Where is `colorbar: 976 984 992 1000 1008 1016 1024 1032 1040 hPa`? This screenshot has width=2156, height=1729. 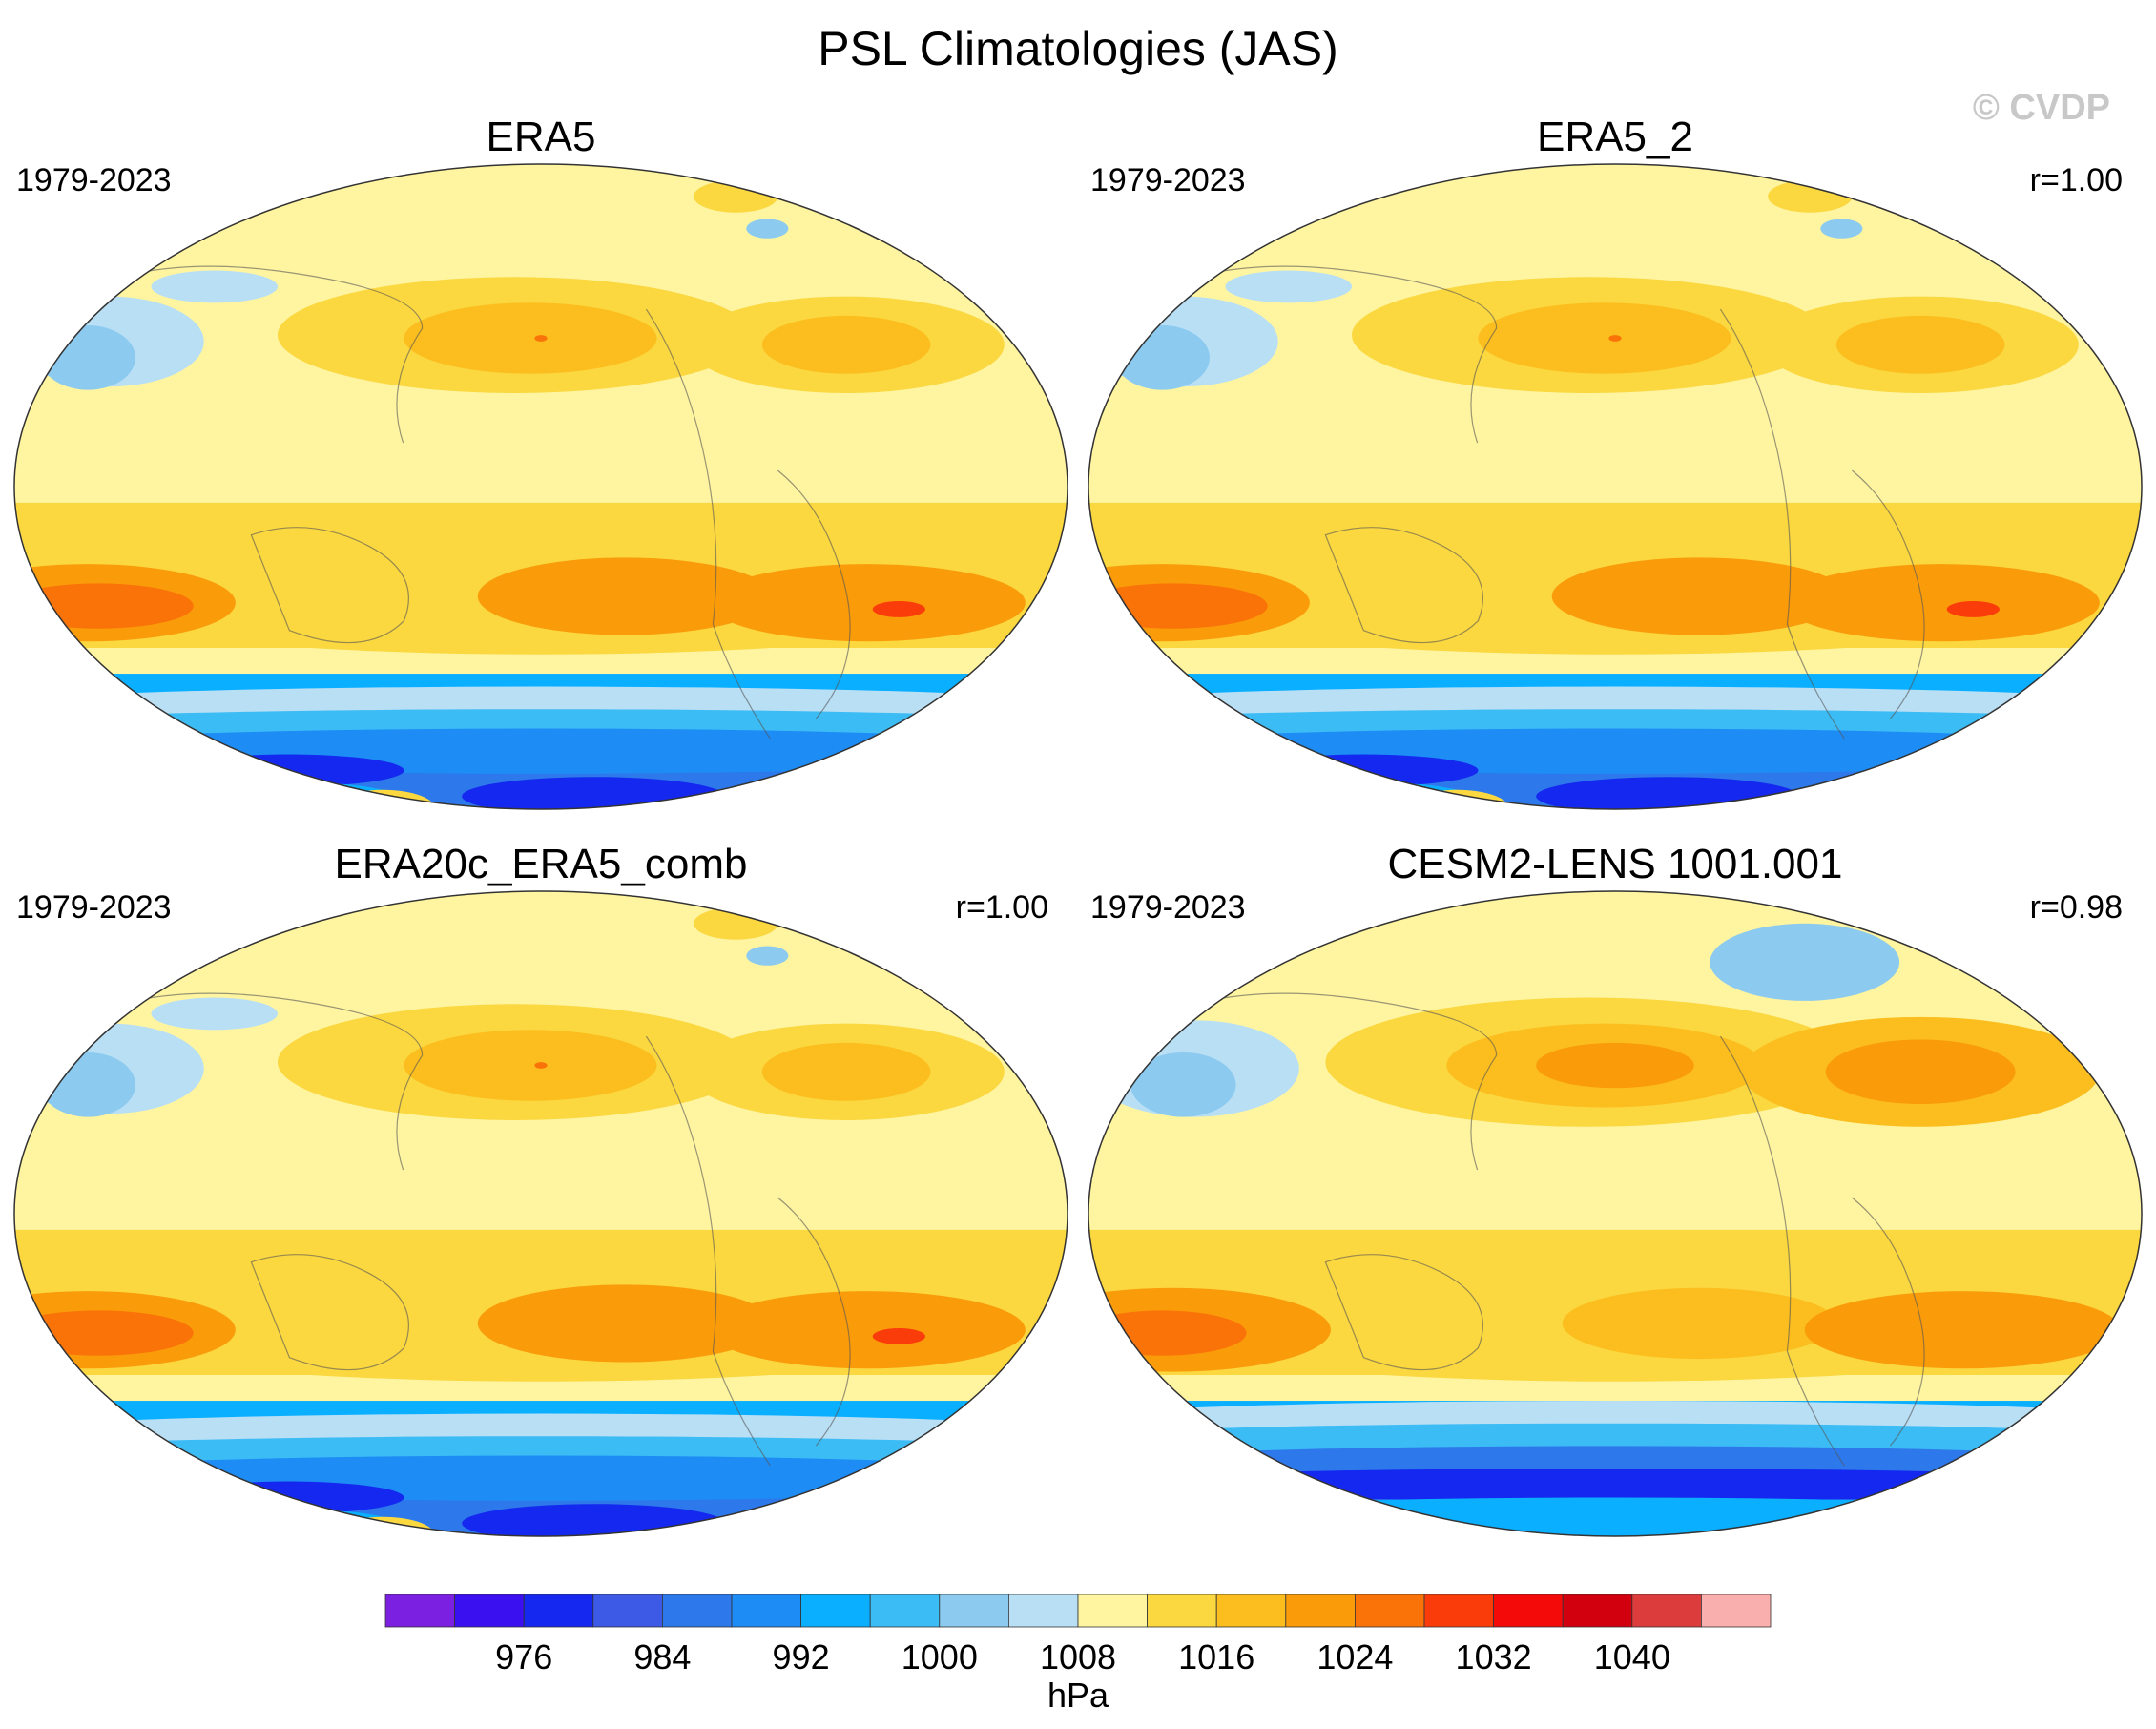 colorbar: 976 984 992 1000 1008 1016 1024 1032 1040 hPa is located at coordinates (1078, 1654).